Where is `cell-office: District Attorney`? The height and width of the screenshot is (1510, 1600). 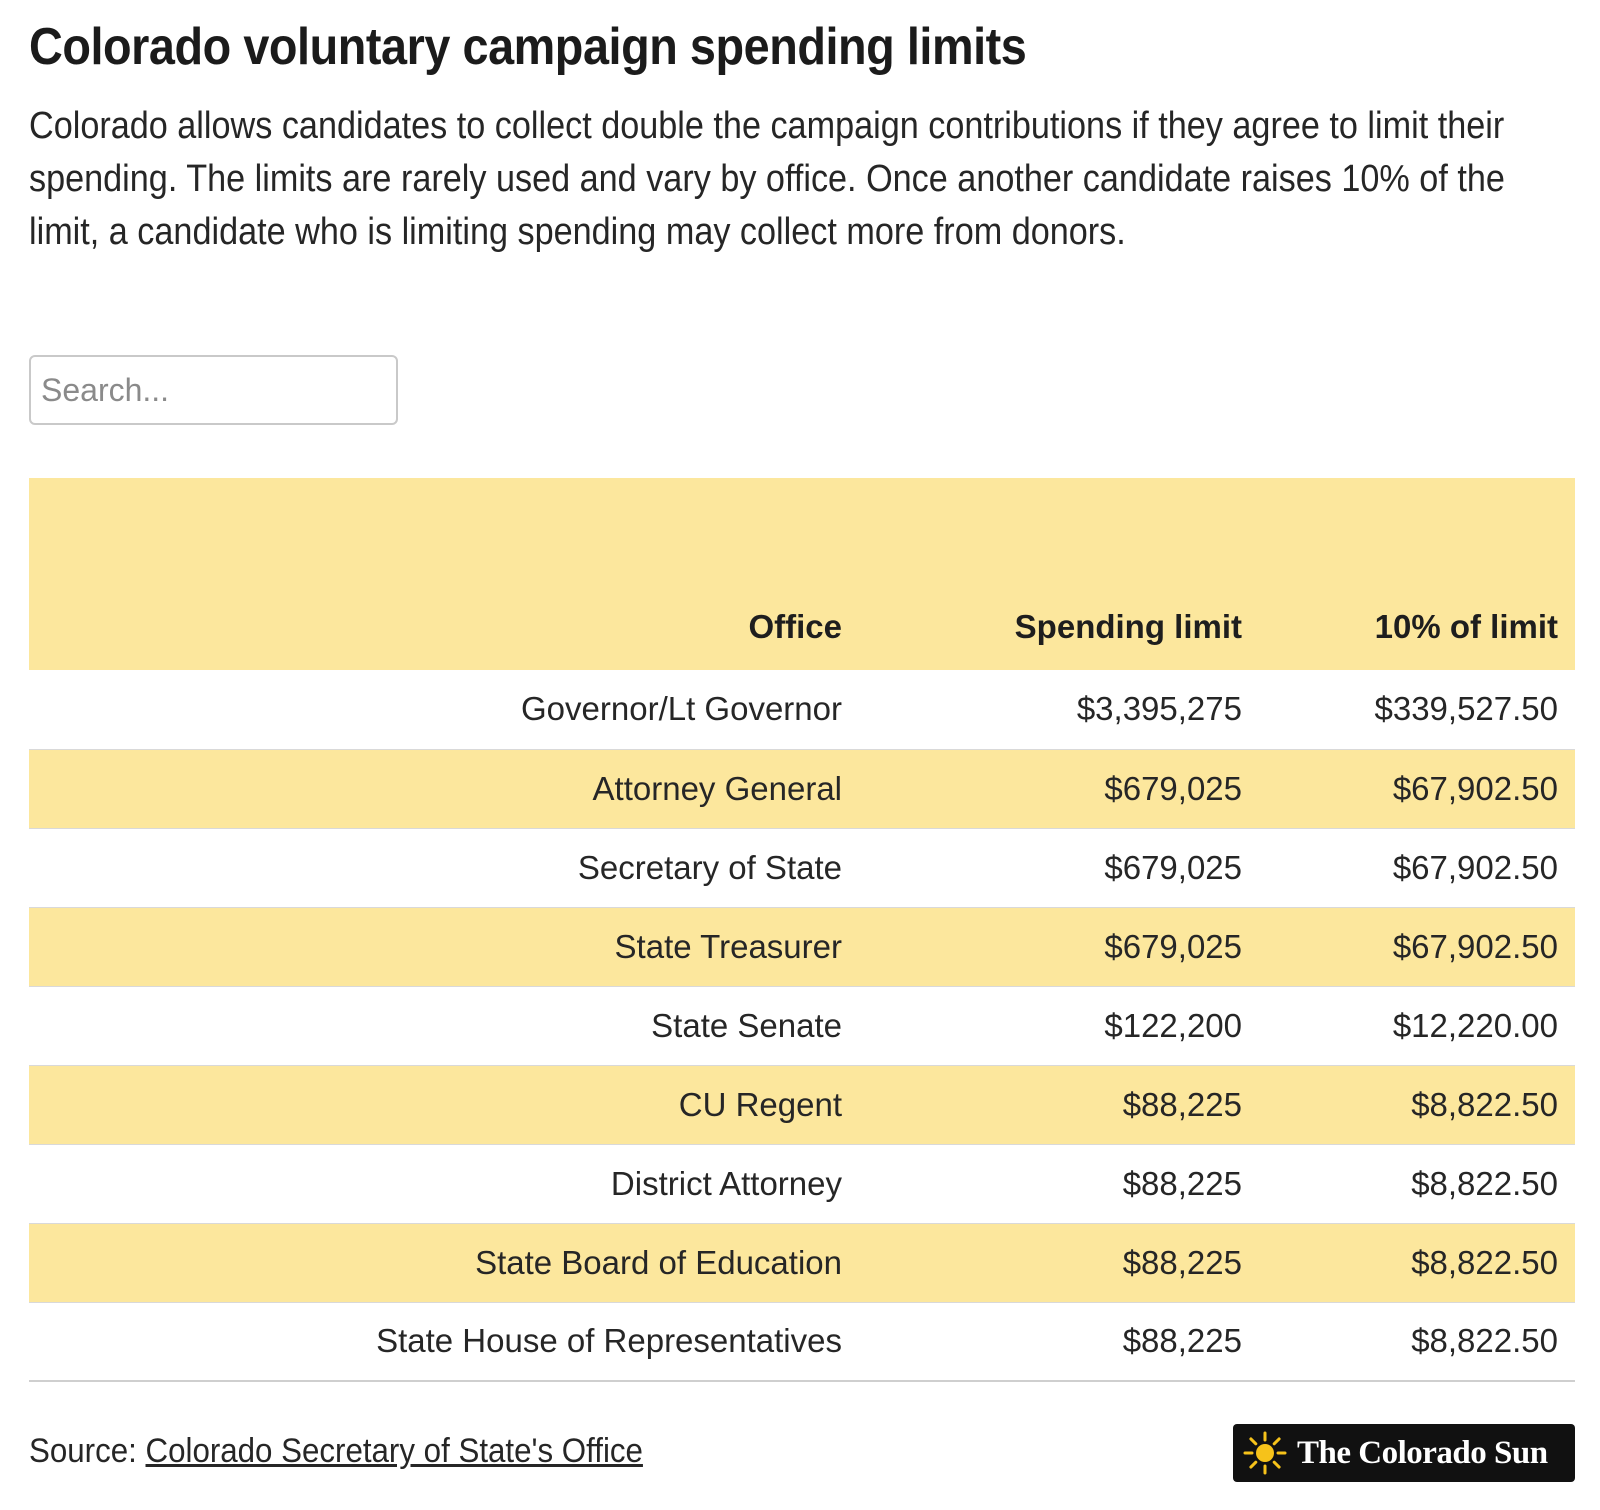
cell-office: District Attorney is located at coordinates (444, 1184).